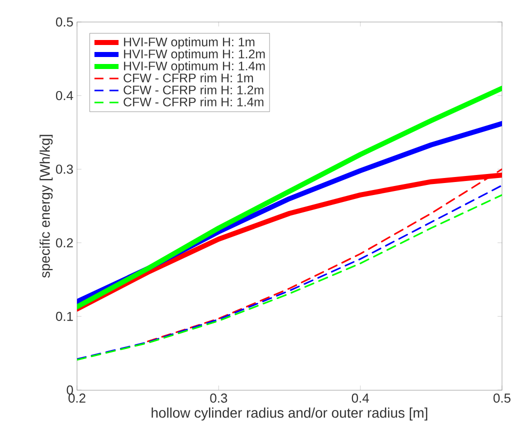 The image size is (522, 448). I want to click on legend-label: CFW - CFRP rim H: 1m, so click(188, 77).